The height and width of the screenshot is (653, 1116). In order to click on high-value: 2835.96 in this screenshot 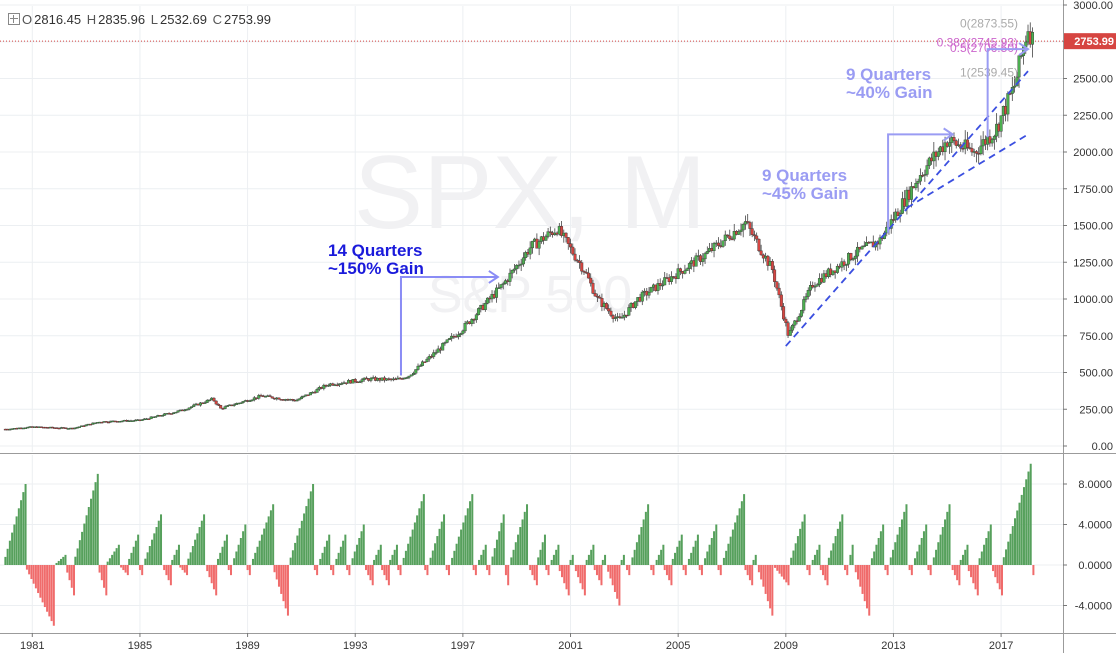, I will do `click(122, 19)`.